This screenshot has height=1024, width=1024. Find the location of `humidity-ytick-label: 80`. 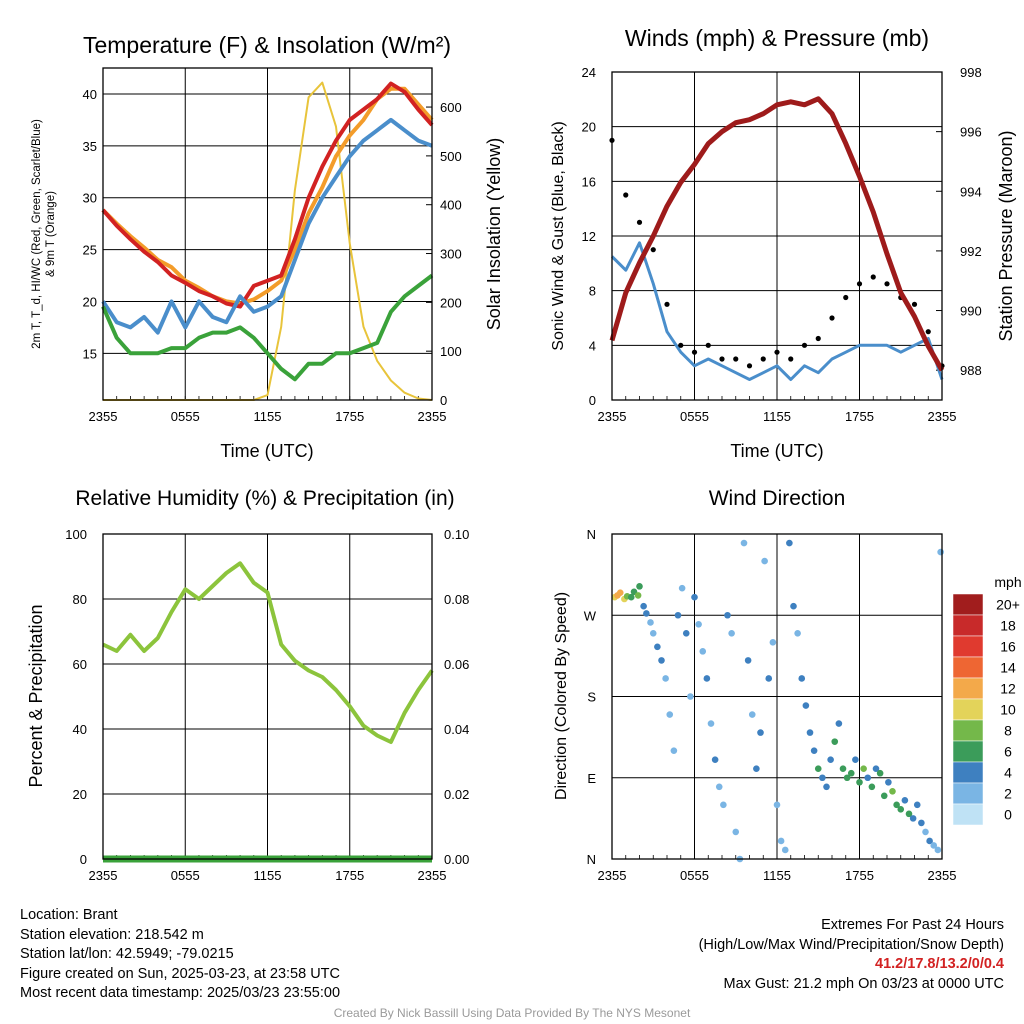

humidity-ytick-label: 80 is located at coordinates (80, 599).